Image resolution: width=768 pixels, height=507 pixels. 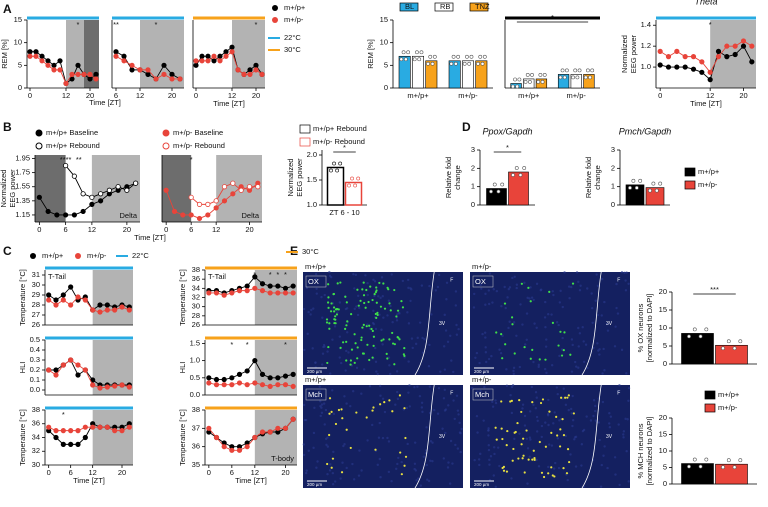 What do you see at coordinates (473, 167) in the screenshot?
I see `y-tick-label: 2` at bounding box center [473, 167].